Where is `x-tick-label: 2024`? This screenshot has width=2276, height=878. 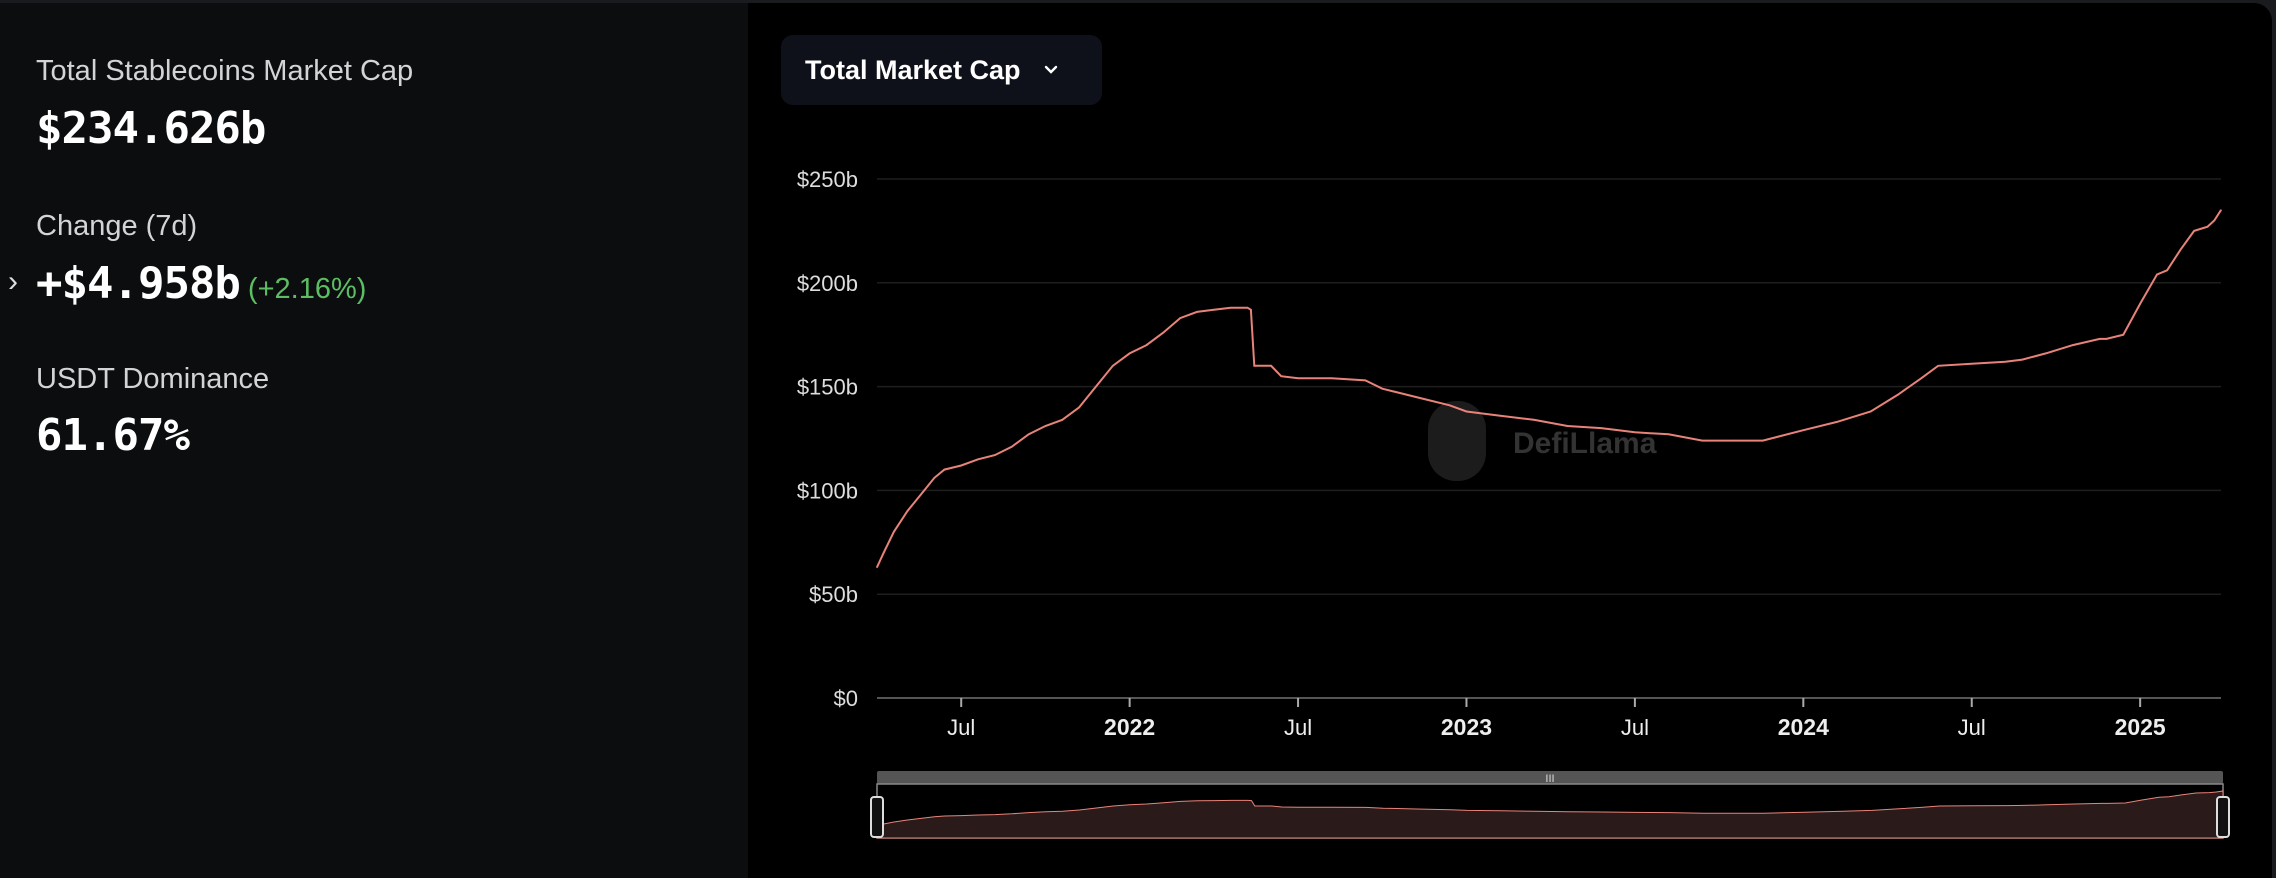 x-tick-label: 2024 is located at coordinates (1803, 727).